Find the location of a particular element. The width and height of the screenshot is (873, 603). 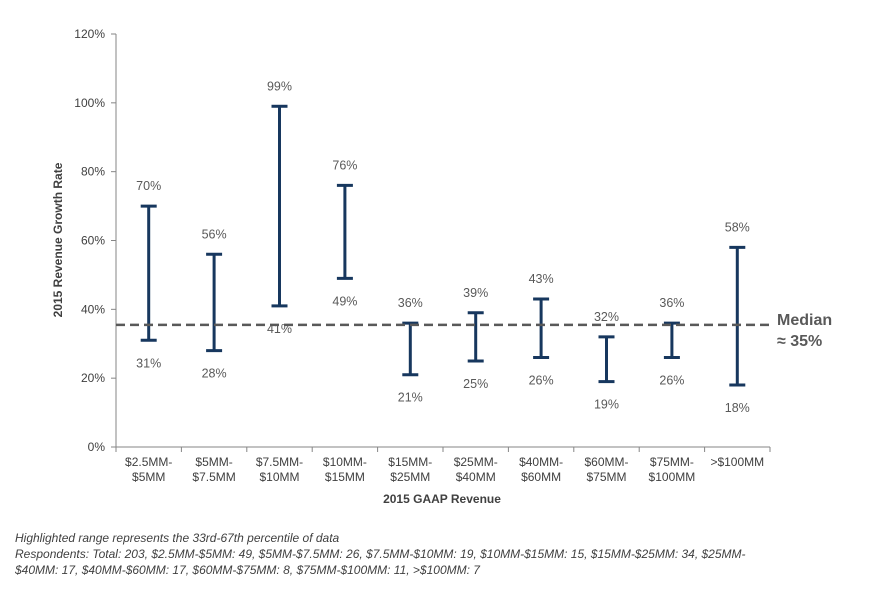

high-value-label: 58% is located at coordinates (737, 227).